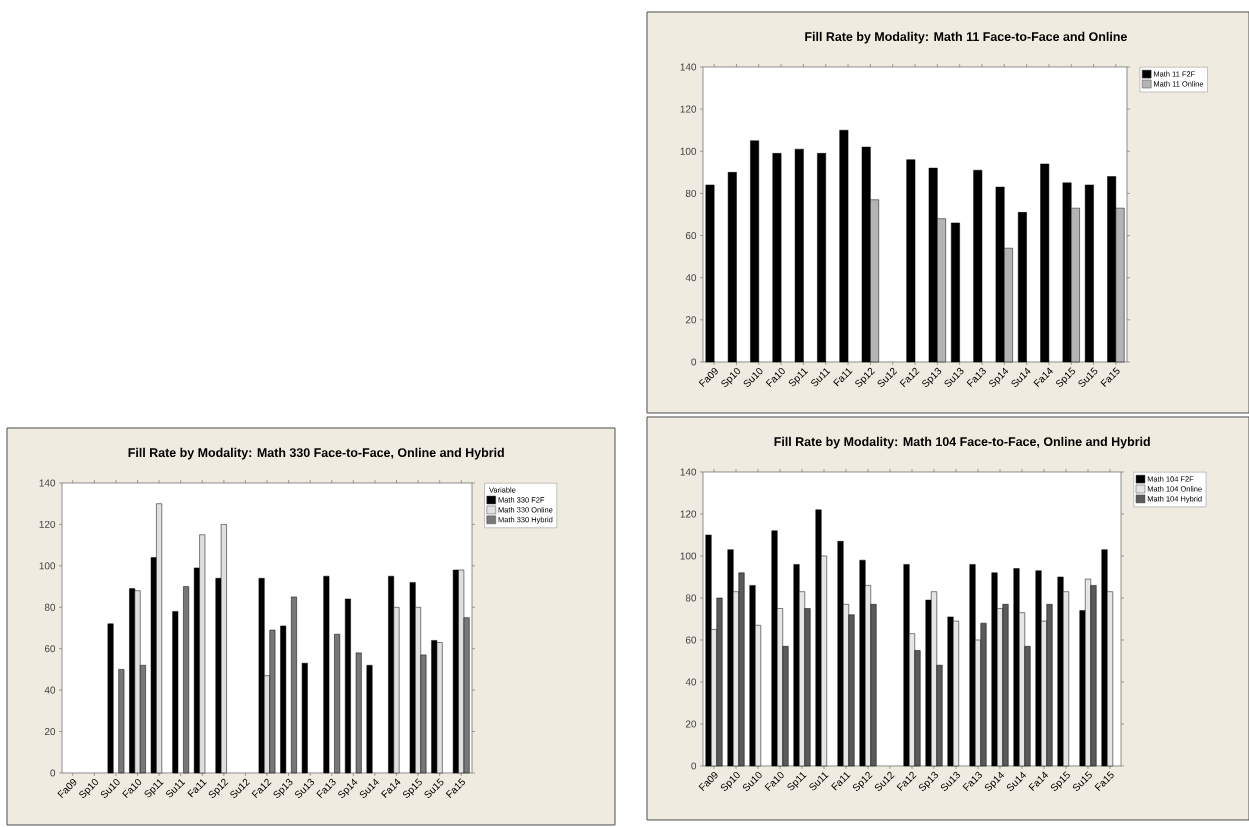 This screenshot has width=1249, height=827. Describe the element at coordinates (962, 442) in the screenshot. I see `chart-title: Fill Rate by Modality: Math 104 Face-to-Face, Online and Hybrid` at that location.